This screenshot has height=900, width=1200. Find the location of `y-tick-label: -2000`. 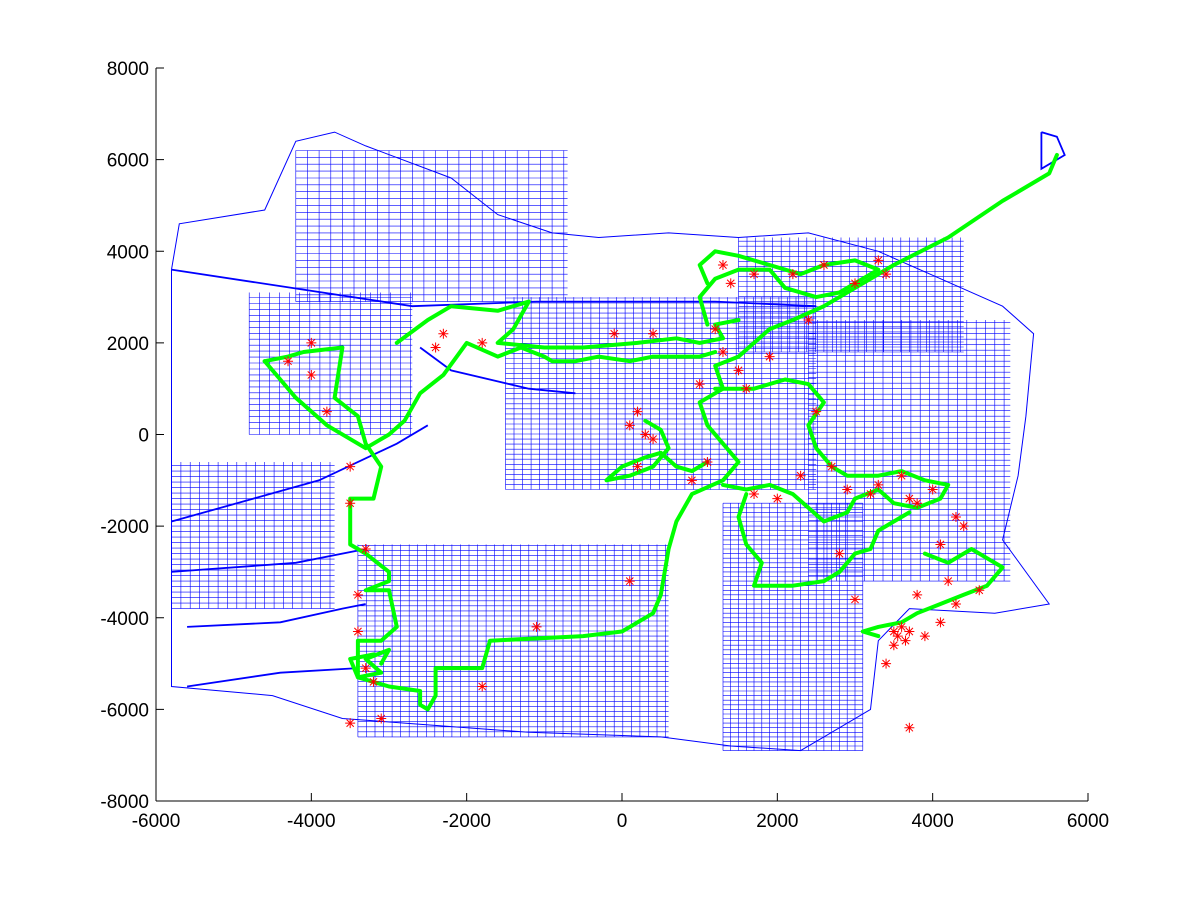

y-tick-label: -2000 is located at coordinates (124, 527).